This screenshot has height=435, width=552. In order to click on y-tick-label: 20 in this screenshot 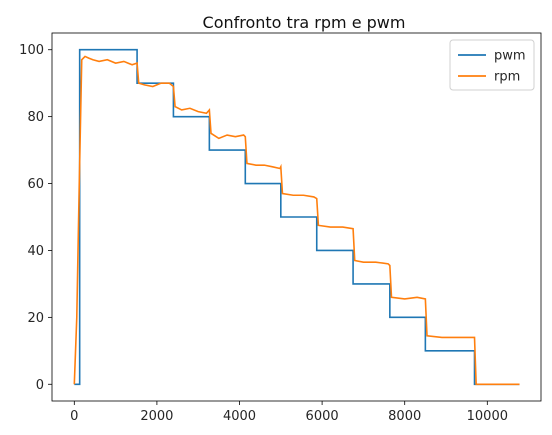, I will do `click(35, 318)`.